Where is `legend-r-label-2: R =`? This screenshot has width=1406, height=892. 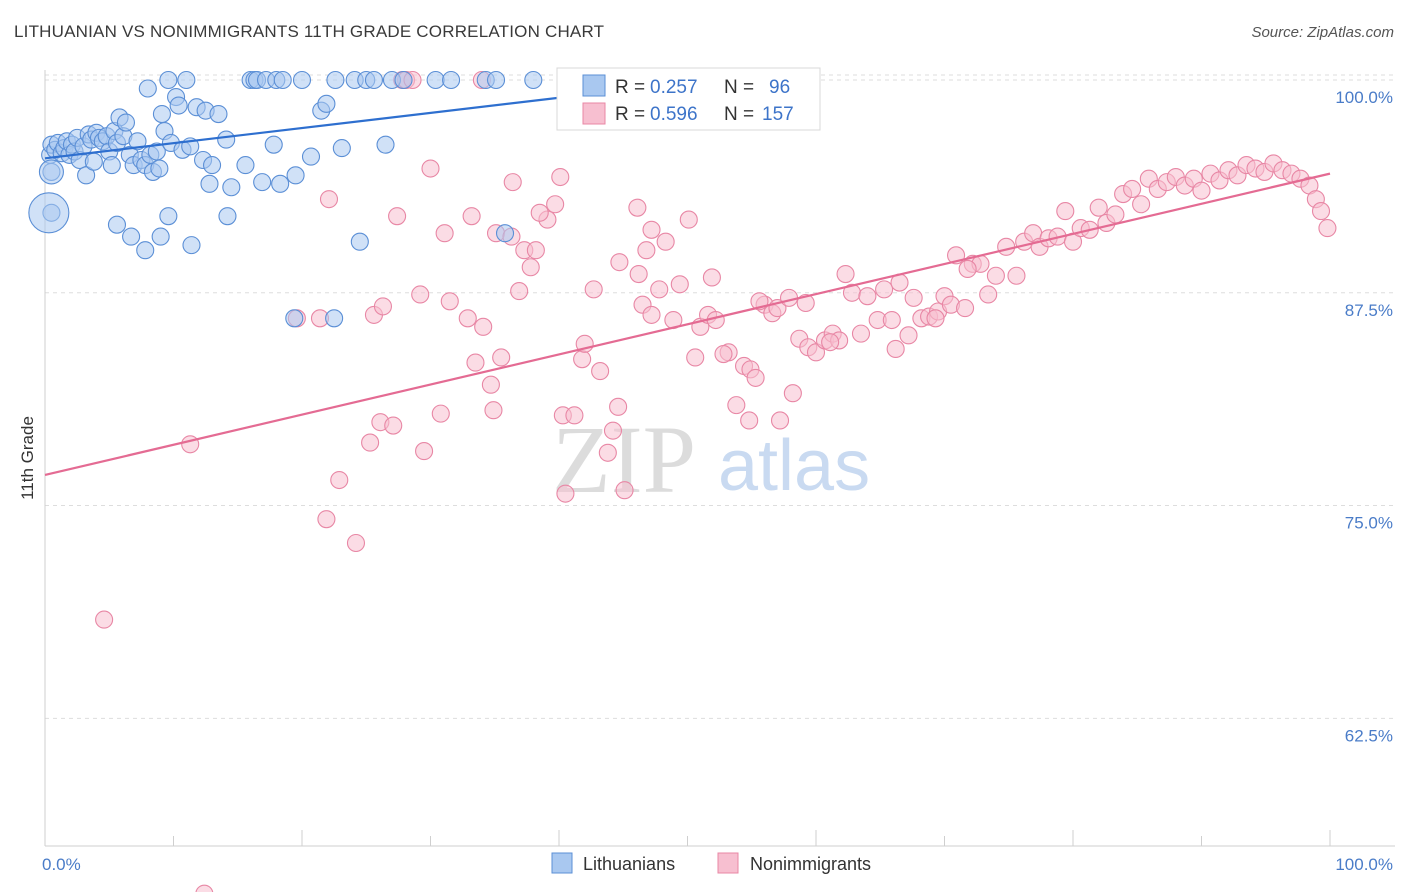
legend-r-label-2: R = is located at coordinates (630, 114).